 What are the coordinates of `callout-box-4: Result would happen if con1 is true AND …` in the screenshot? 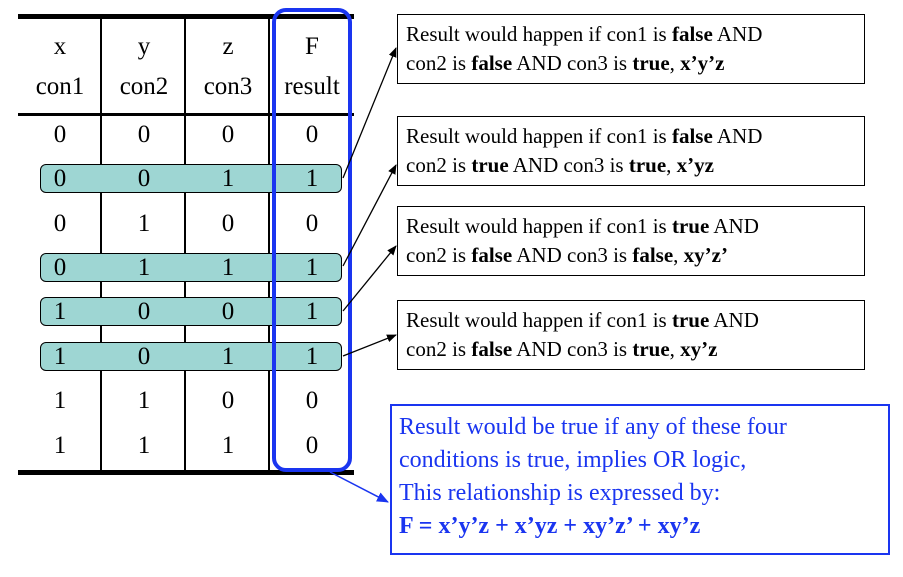 It's located at (631, 335).